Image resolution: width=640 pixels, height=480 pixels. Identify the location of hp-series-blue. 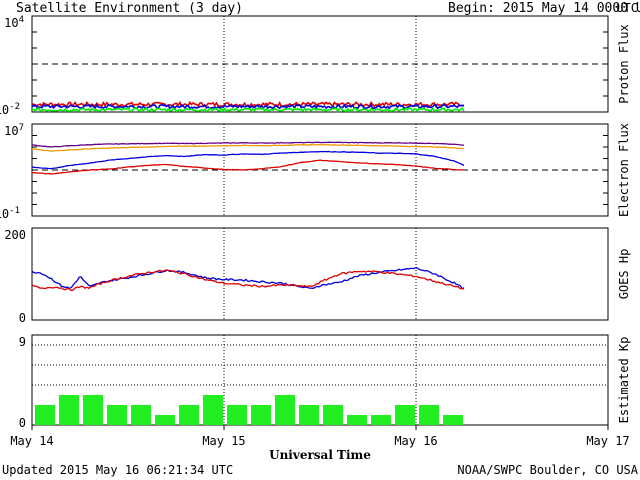
(248, 278).